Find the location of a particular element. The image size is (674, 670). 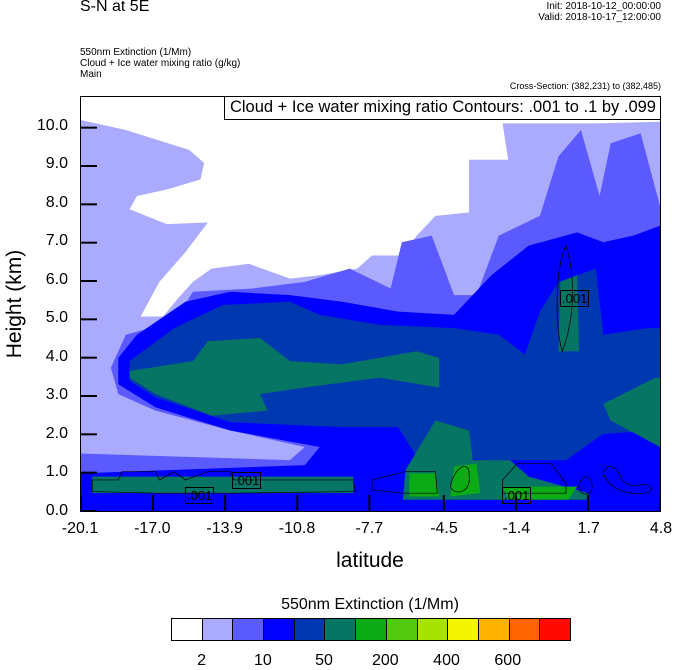

colorbar-label: 10 is located at coordinates (262, 660).